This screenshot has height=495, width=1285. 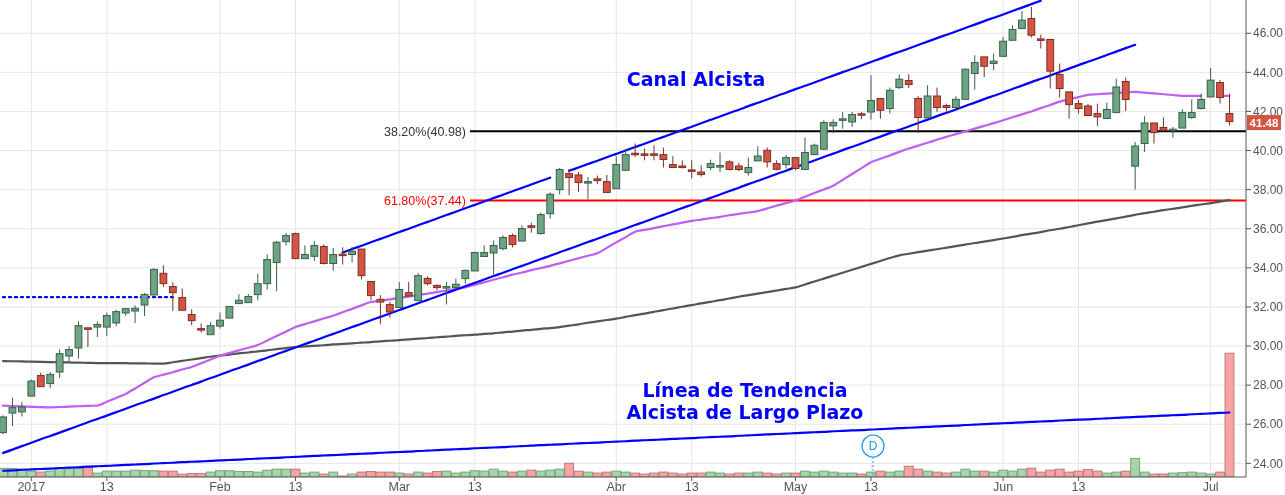 What do you see at coordinates (1268, 33) in the screenshot?
I see `y-tick-label: 46.00` at bounding box center [1268, 33].